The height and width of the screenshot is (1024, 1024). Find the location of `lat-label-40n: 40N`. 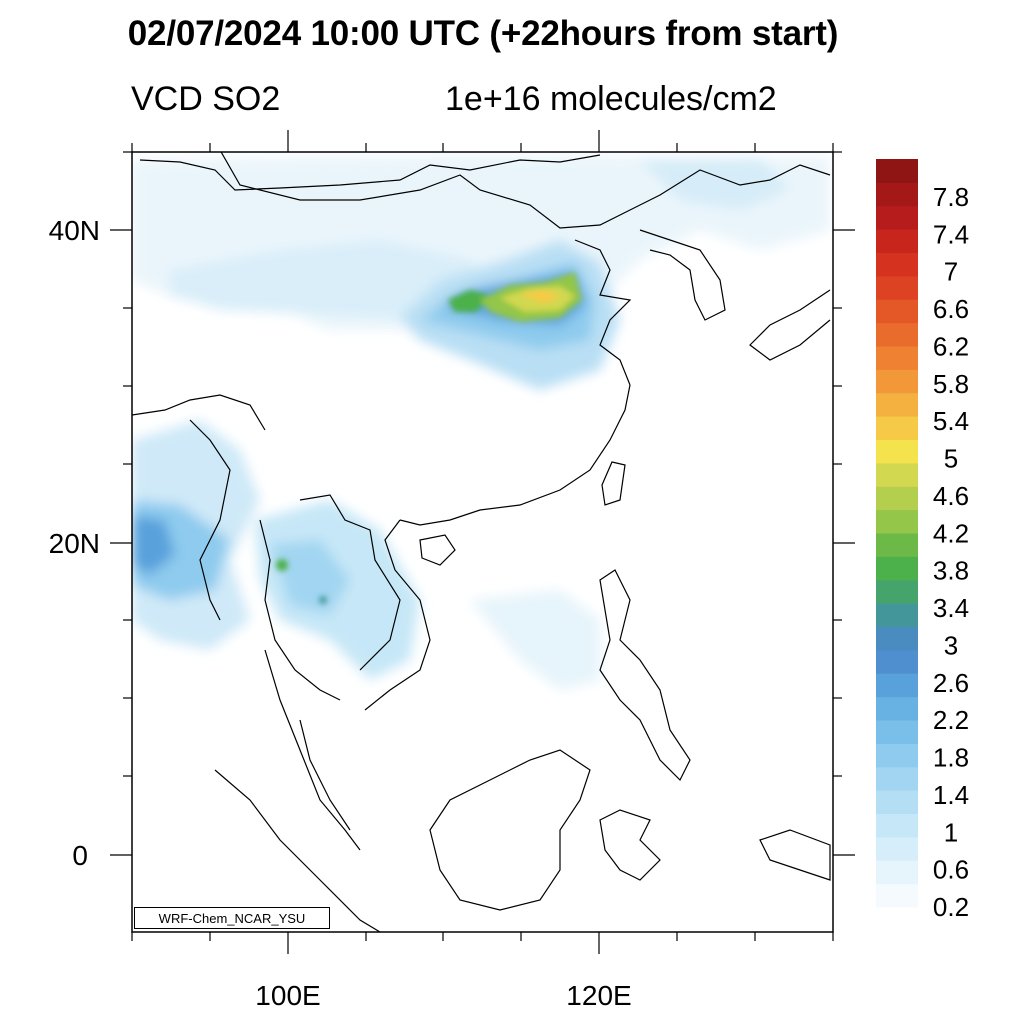

lat-label-40n: 40N is located at coordinates (74, 230).